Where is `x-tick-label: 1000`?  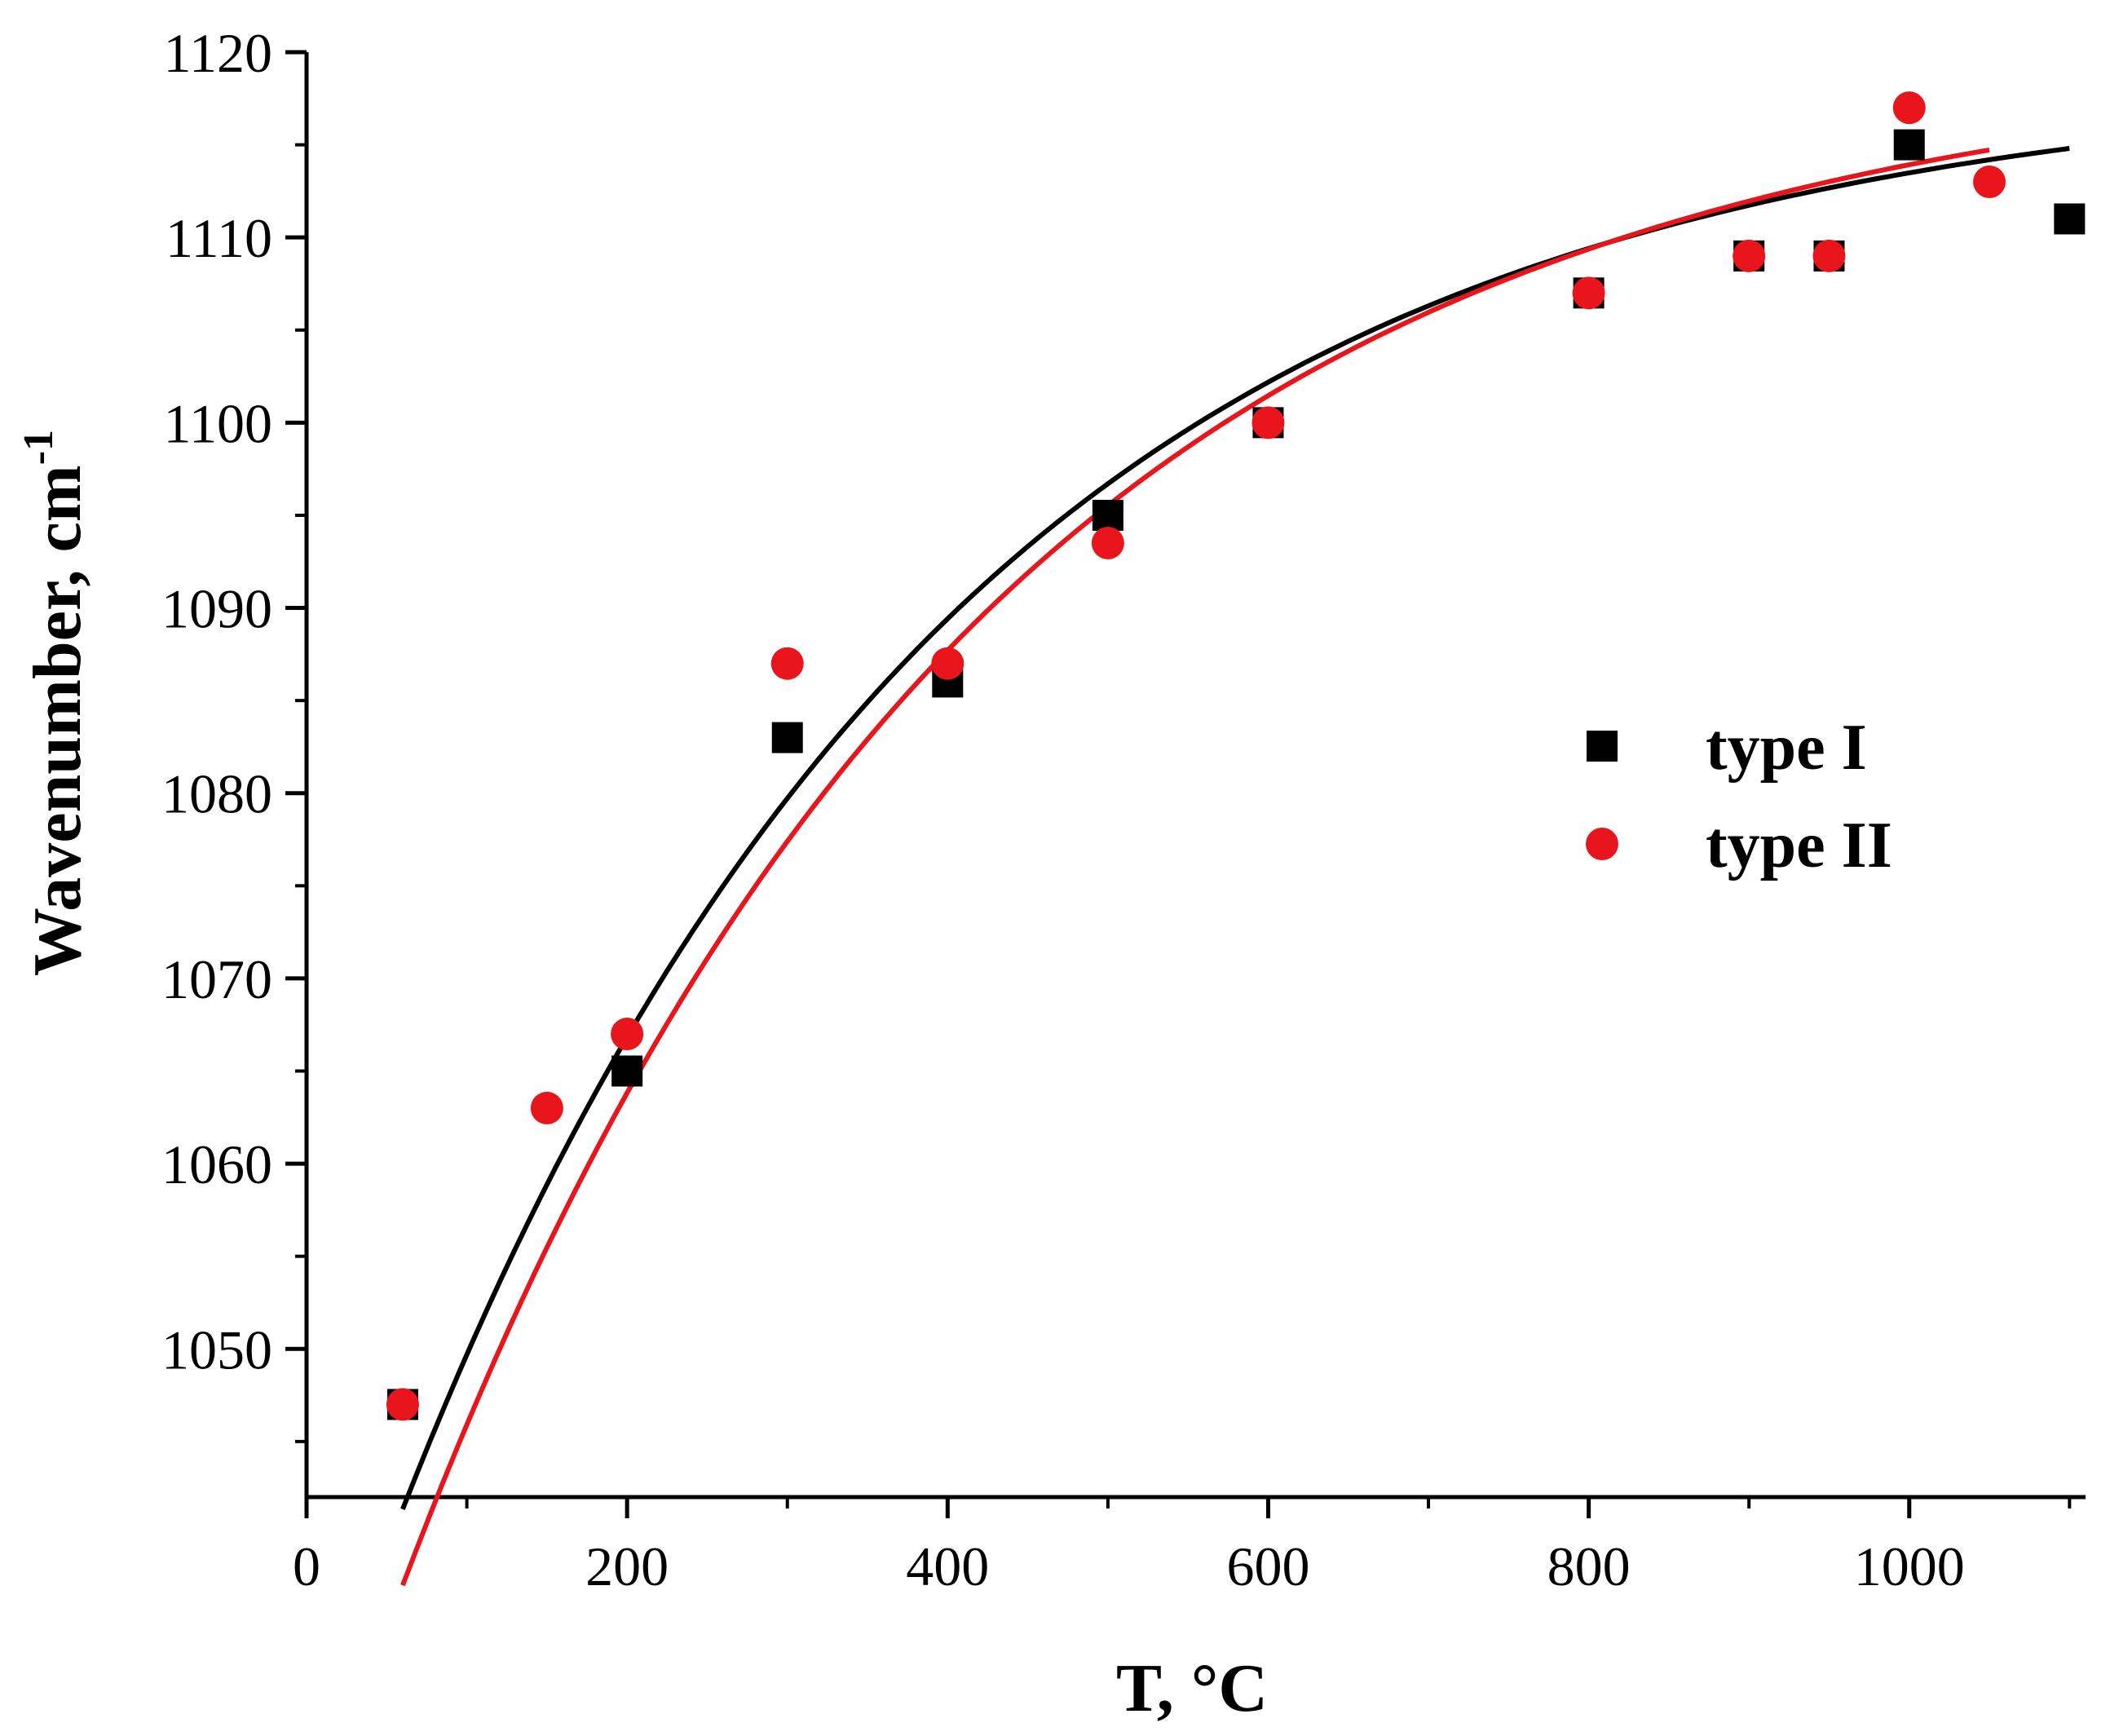
x-tick-label: 1000 is located at coordinates (1909, 1566).